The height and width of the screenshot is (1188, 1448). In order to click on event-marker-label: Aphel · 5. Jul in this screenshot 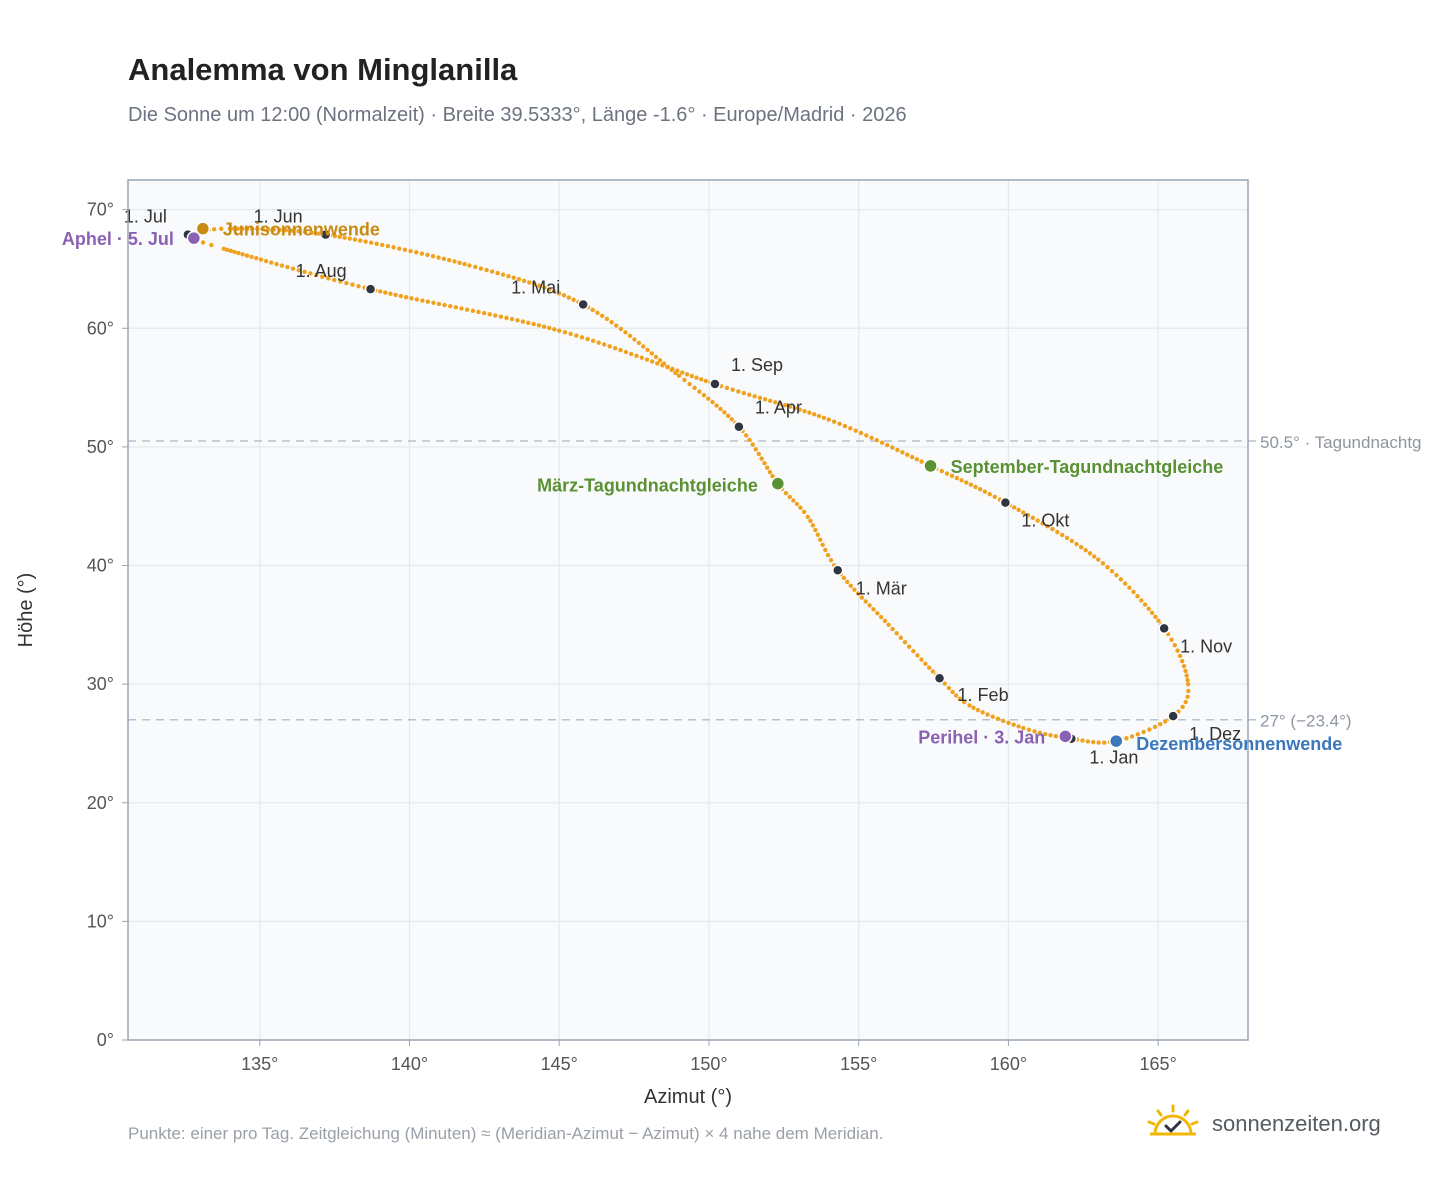, I will do `click(118, 239)`.